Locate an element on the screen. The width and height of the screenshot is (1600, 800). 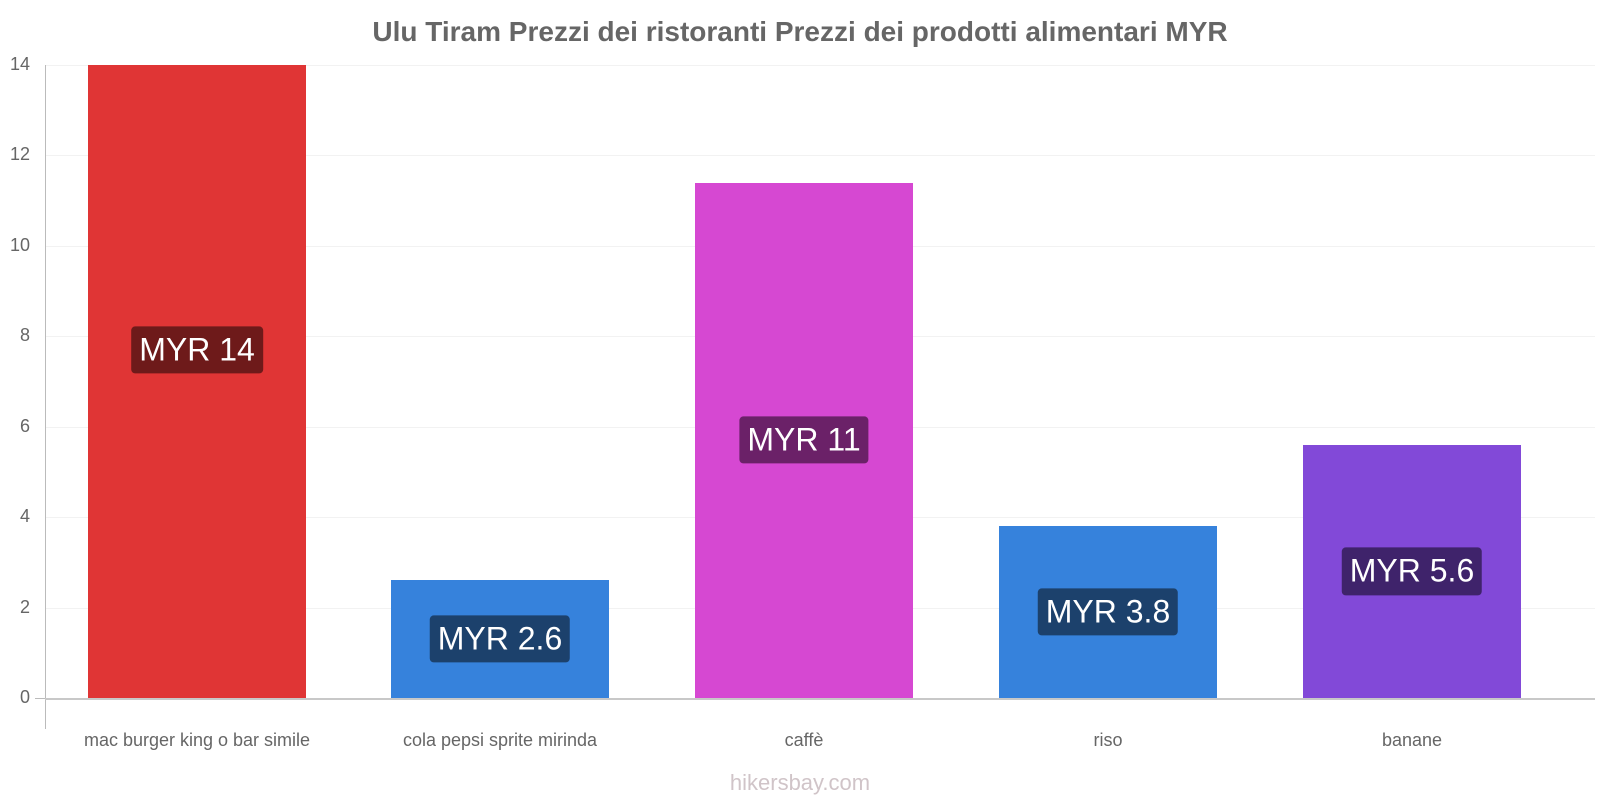
y-tick-label: 0 is located at coordinates (24, 697).